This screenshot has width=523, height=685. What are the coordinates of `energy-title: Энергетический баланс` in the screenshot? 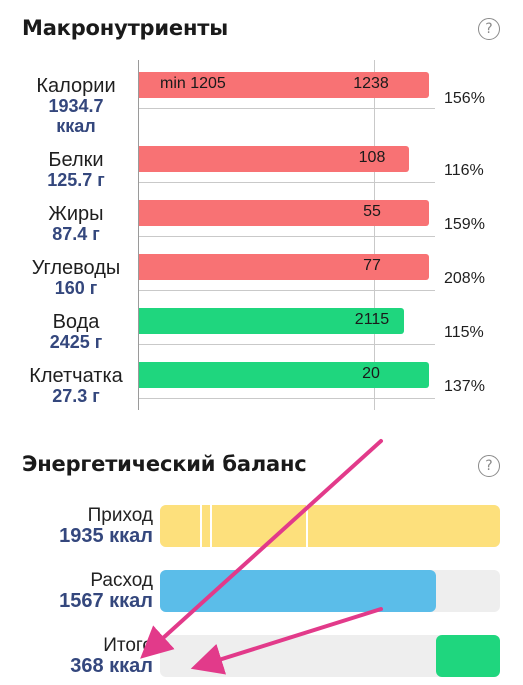 It's located at (164, 464).